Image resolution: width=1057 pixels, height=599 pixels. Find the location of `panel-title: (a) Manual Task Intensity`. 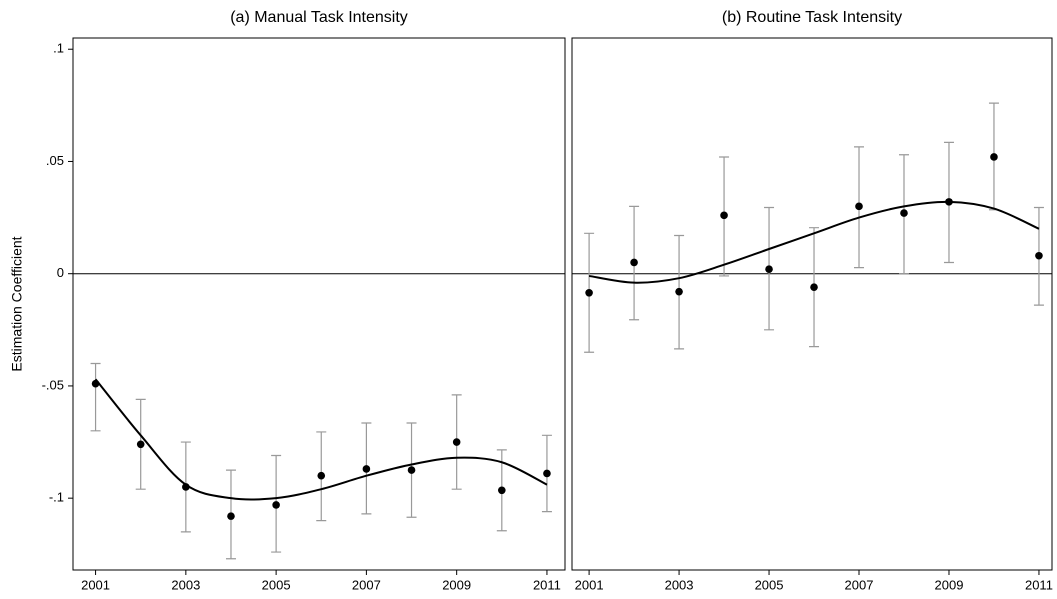

panel-title: (a) Manual Task Intensity is located at coordinates (319, 17).